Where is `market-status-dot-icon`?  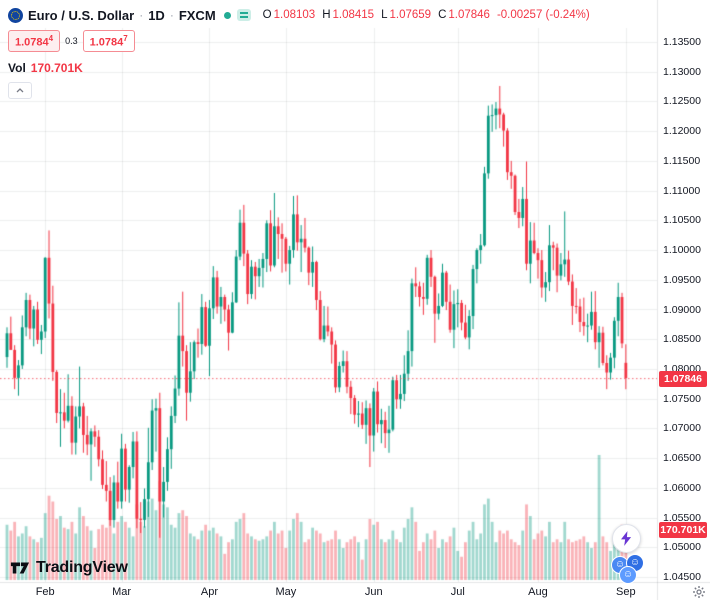 market-status-dot-icon is located at coordinates (227, 15).